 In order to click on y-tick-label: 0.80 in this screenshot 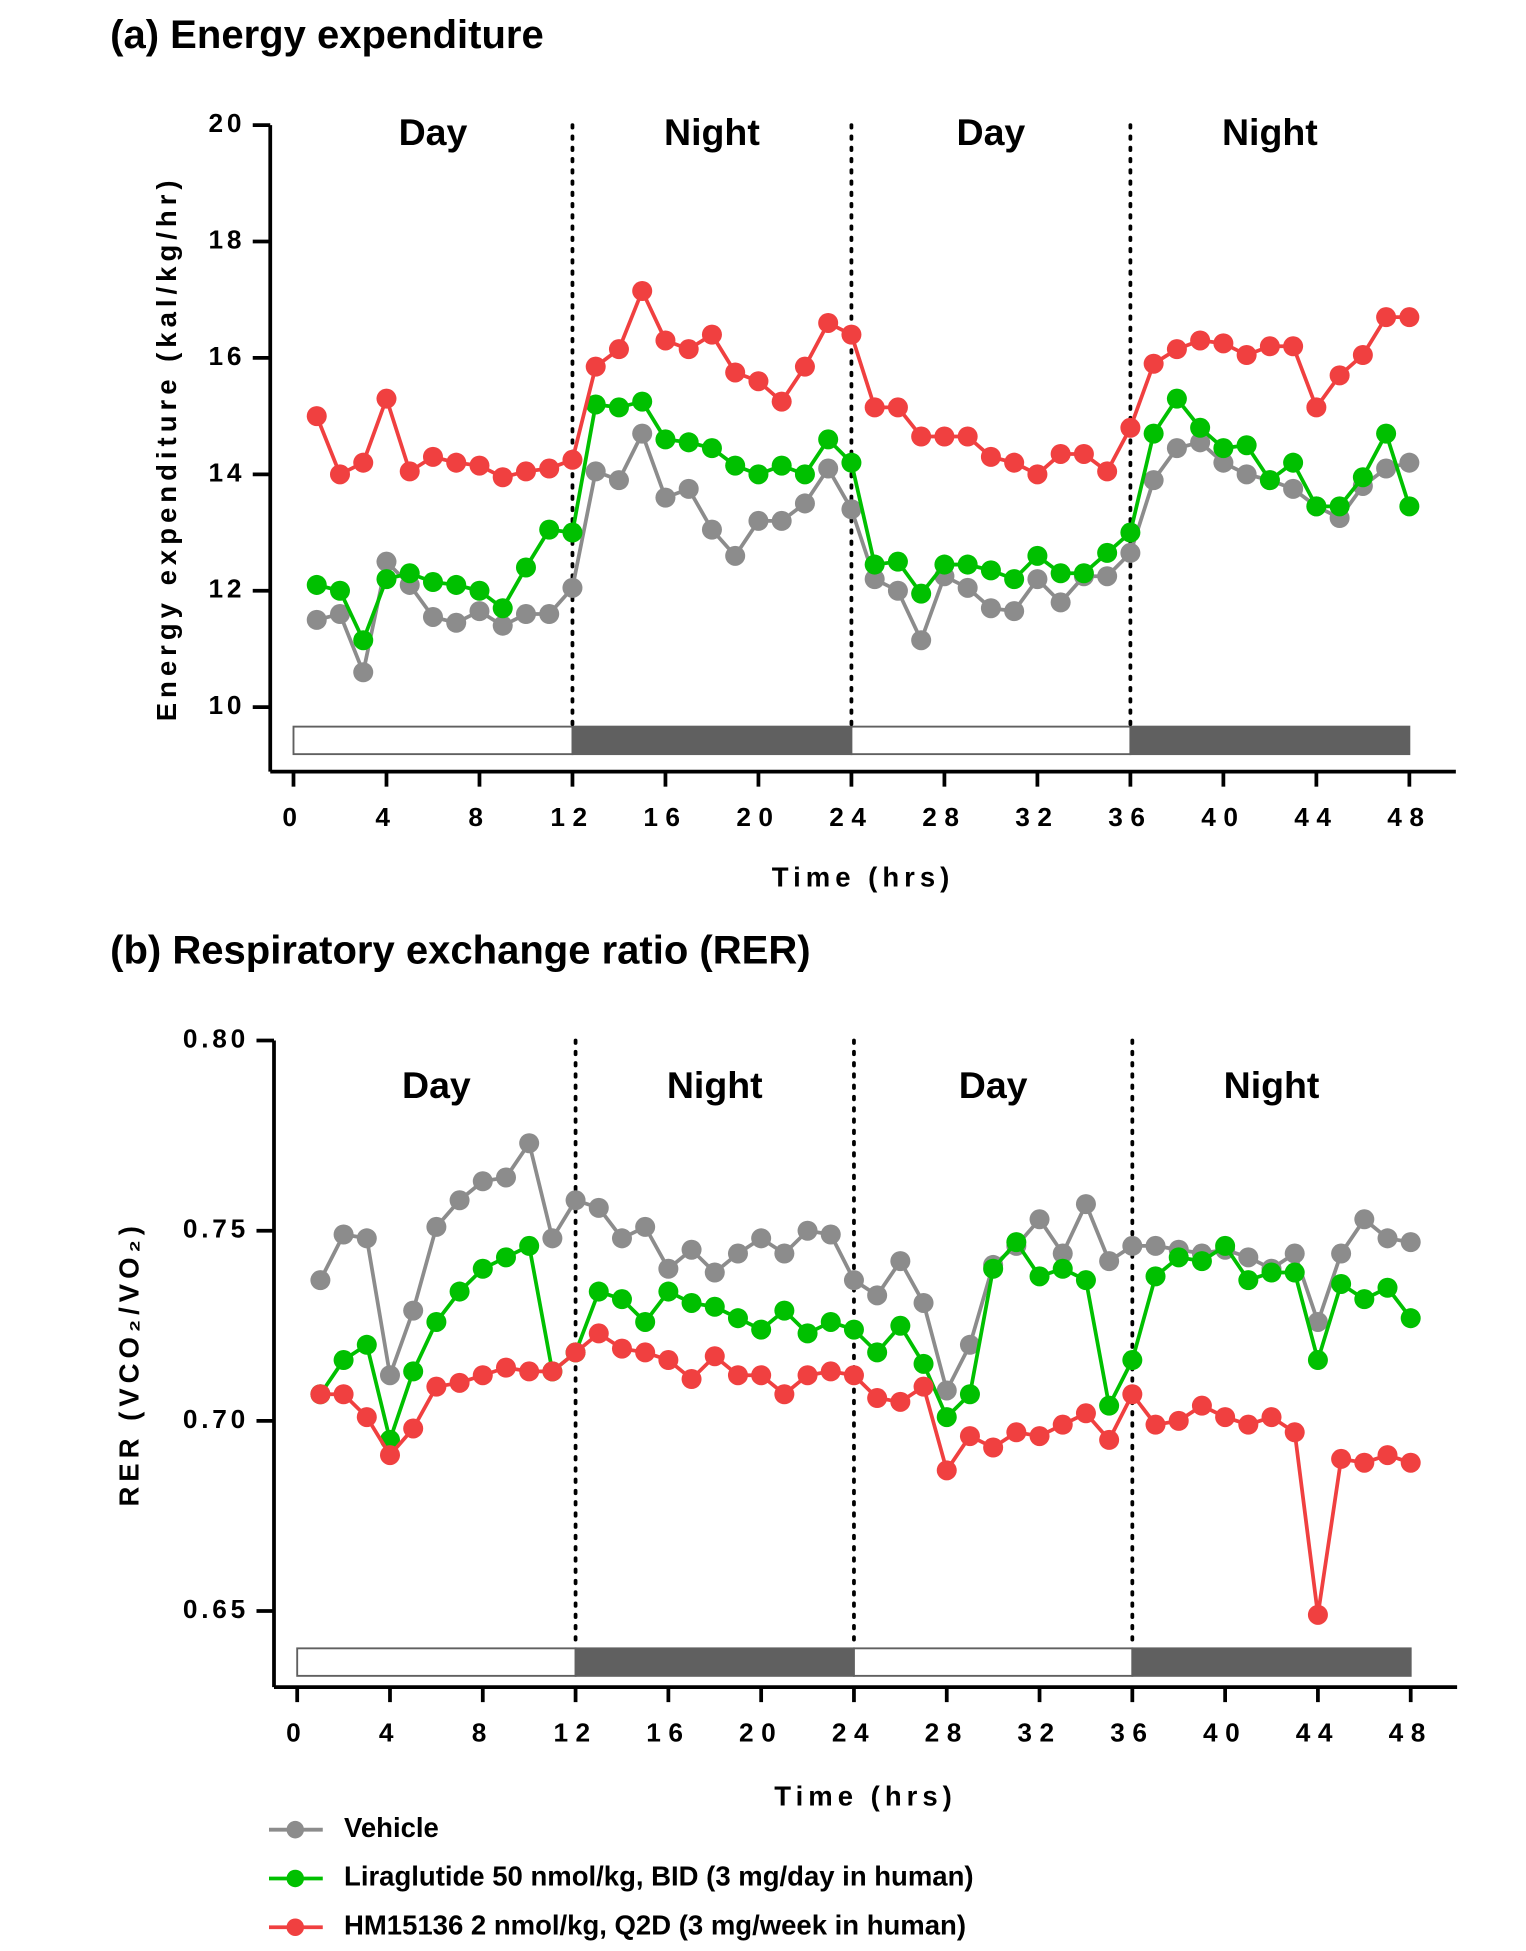, I will do `click(216, 1038)`.